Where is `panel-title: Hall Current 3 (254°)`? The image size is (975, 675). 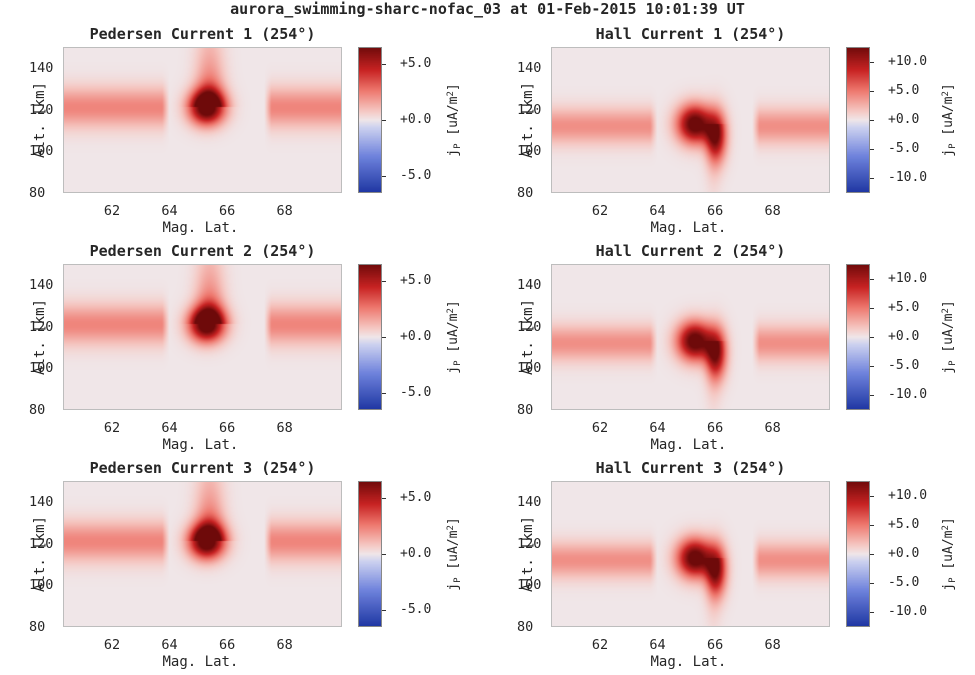
panel-title: Hall Current 3 (254°) is located at coordinates (690, 468).